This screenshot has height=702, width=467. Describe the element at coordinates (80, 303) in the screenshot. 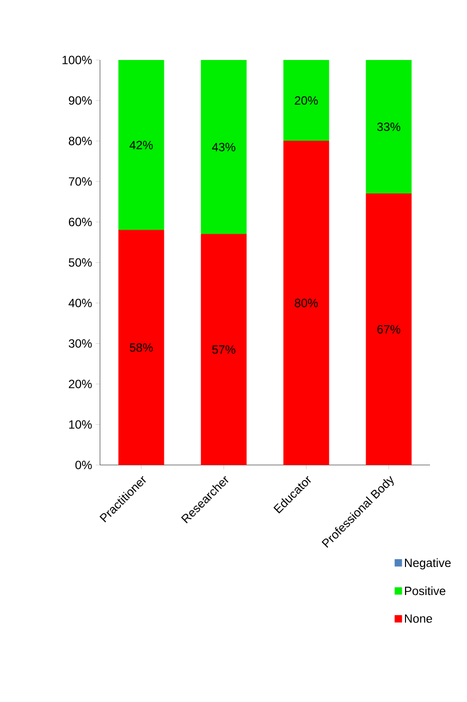

I see `y-tick-label: 40%` at that location.